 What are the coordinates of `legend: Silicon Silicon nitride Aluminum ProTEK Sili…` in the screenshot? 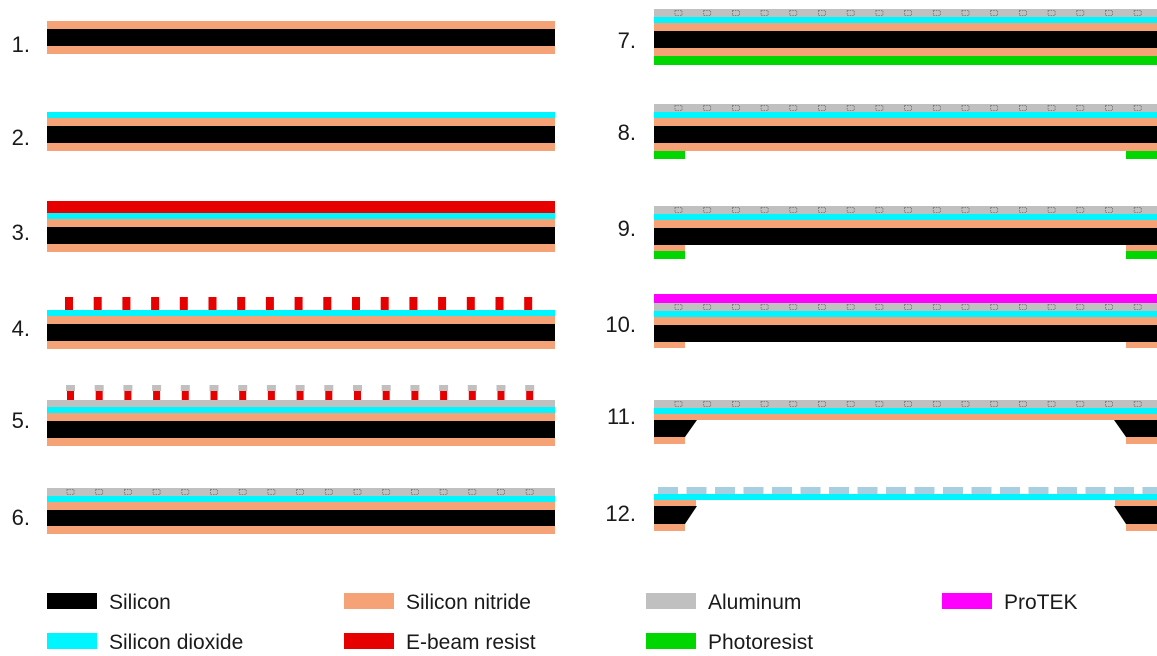 It's located at (562, 622).